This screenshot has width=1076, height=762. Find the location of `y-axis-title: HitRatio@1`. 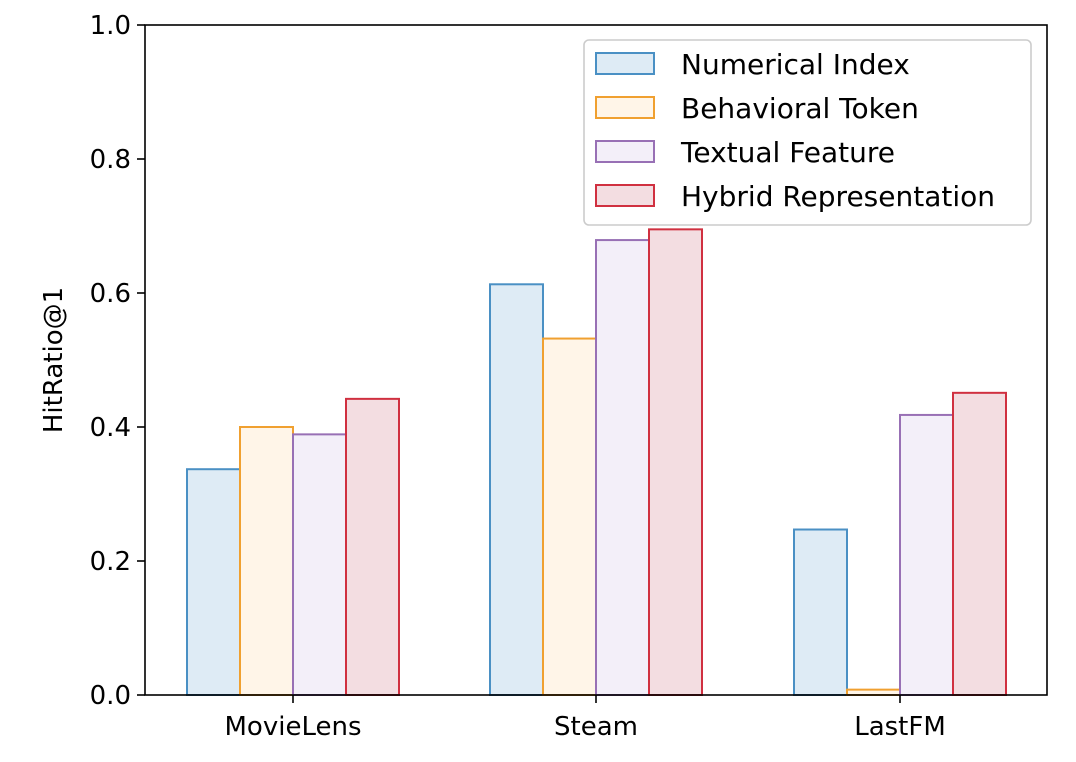

y-axis-title: HitRatio@1 is located at coordinates (54, 360).